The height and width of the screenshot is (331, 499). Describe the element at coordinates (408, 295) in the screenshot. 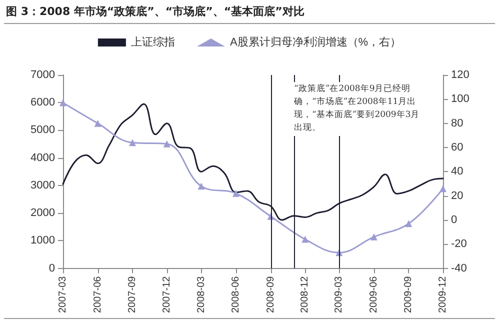

I see `x-tick-label: 2009-09` at that location.